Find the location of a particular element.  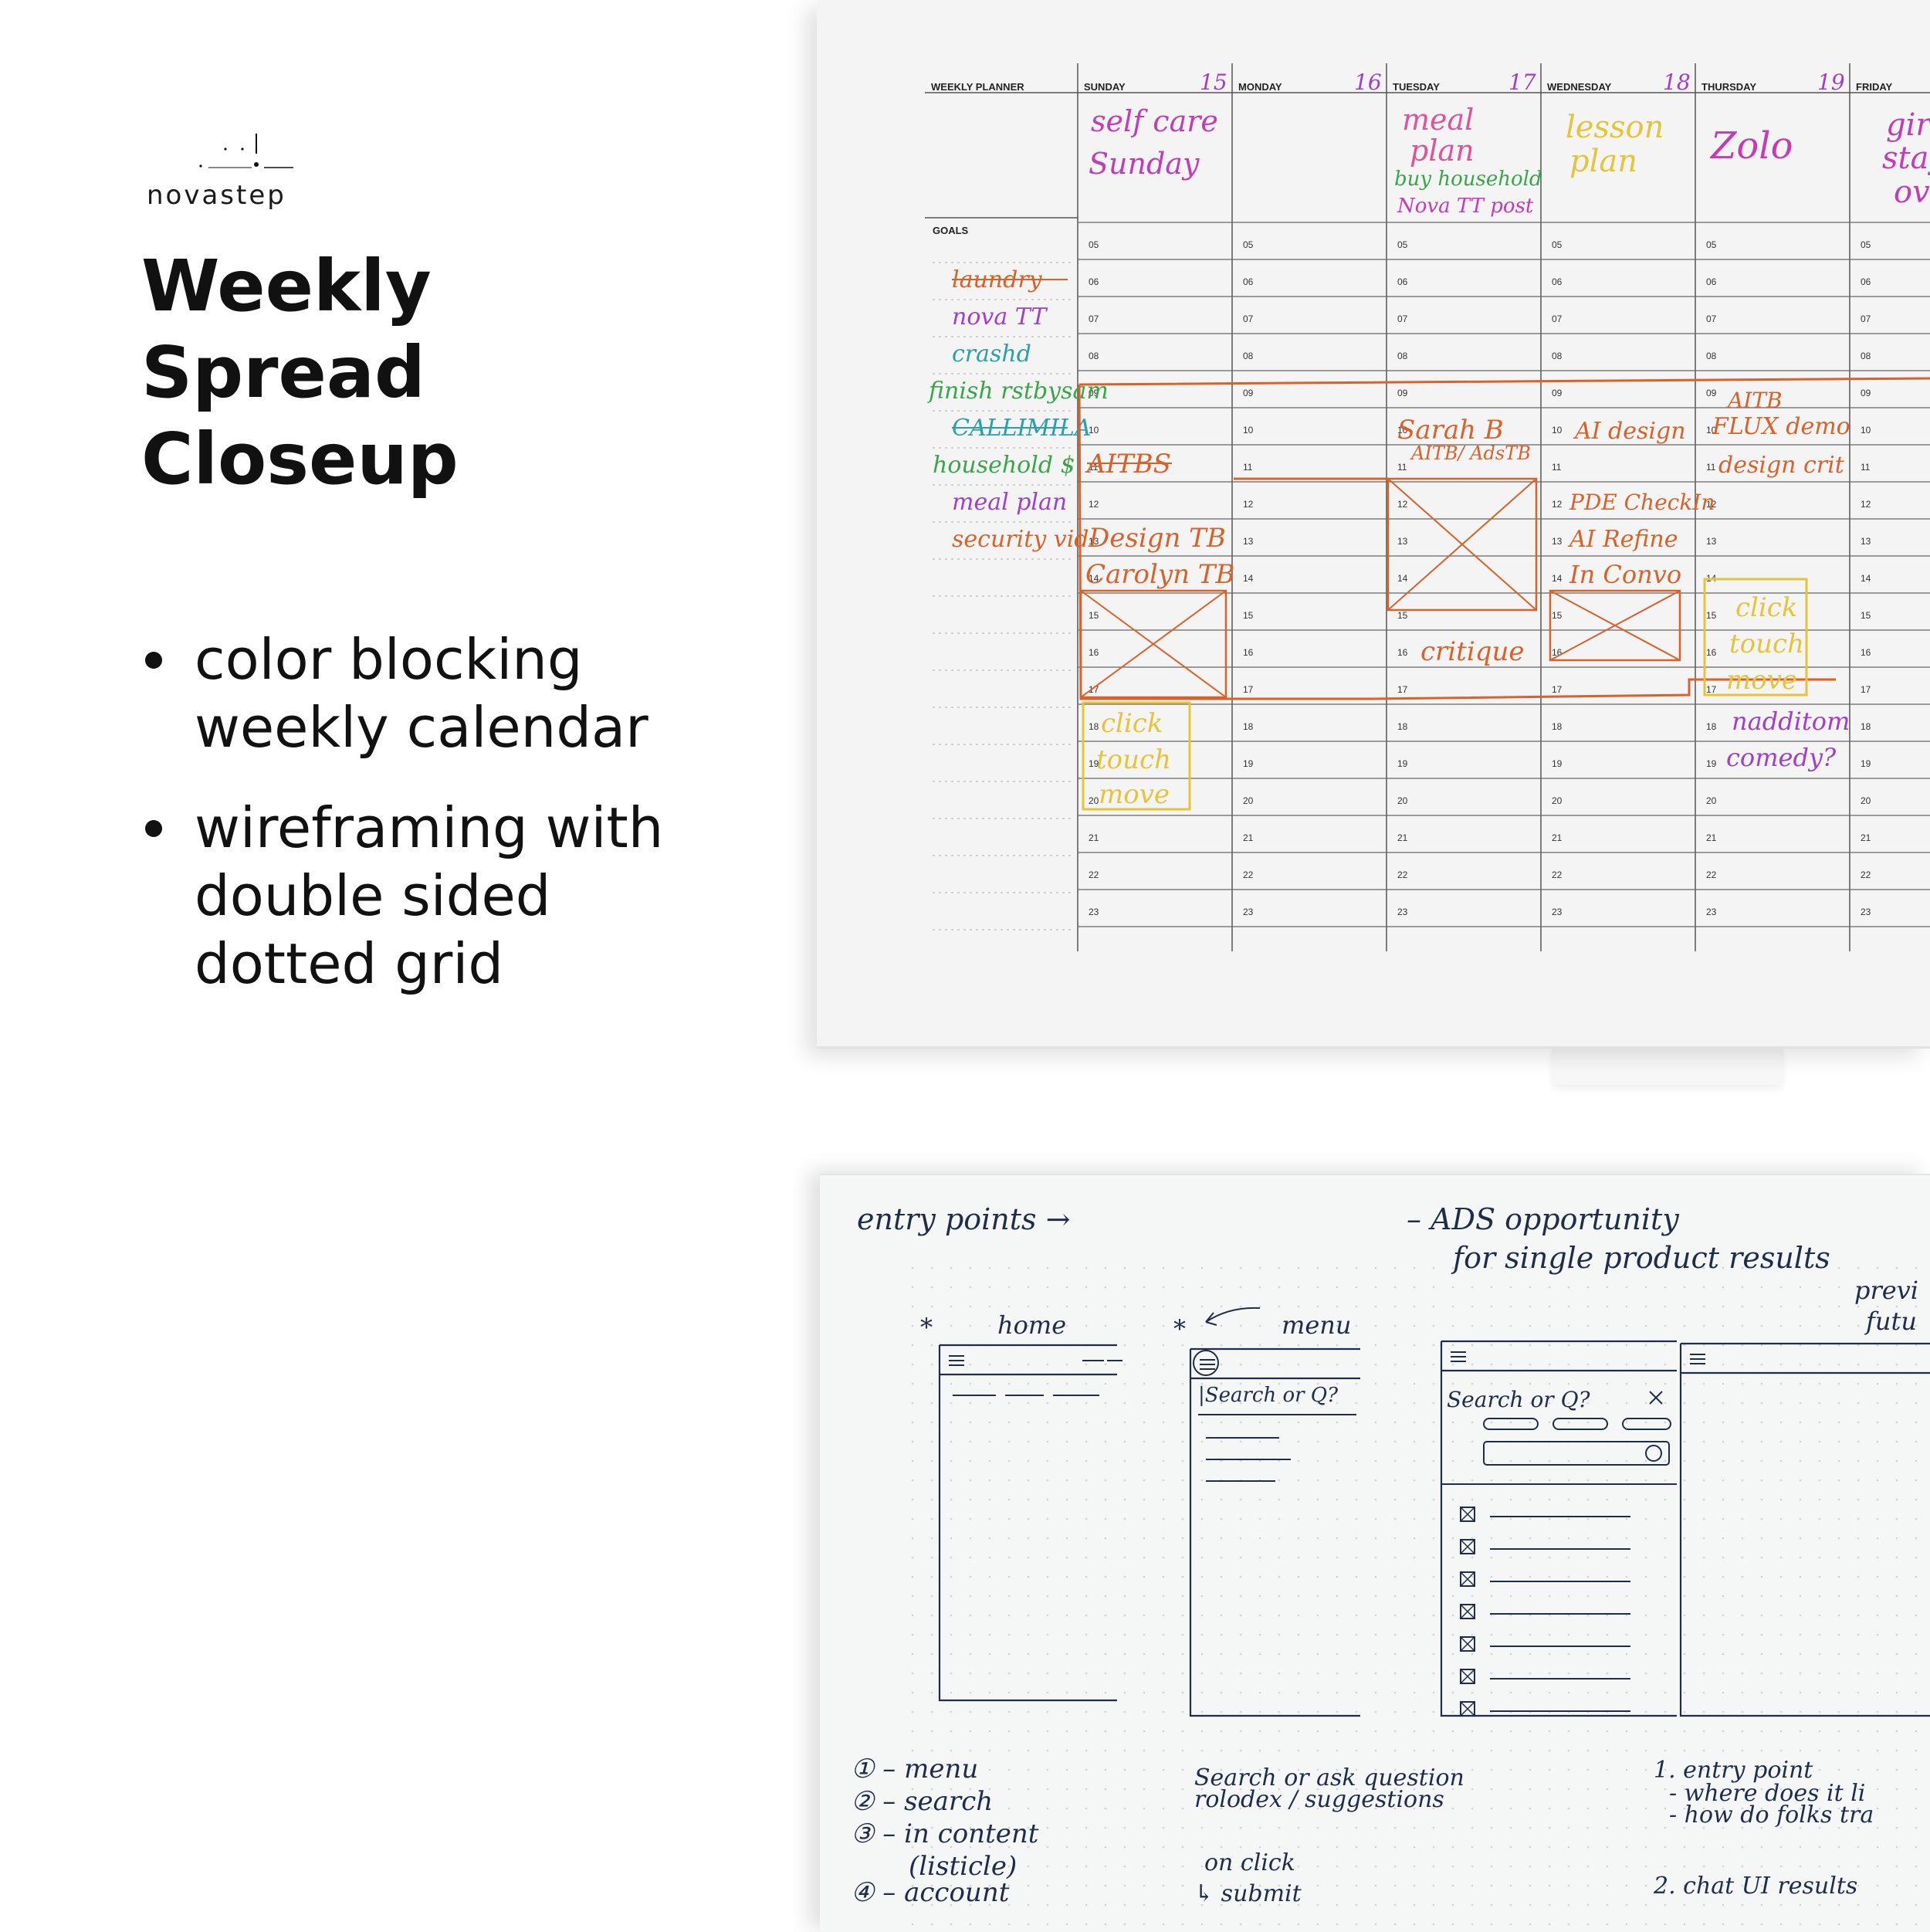

day-name: THURSDAY is located at coordinates (1728, 87).